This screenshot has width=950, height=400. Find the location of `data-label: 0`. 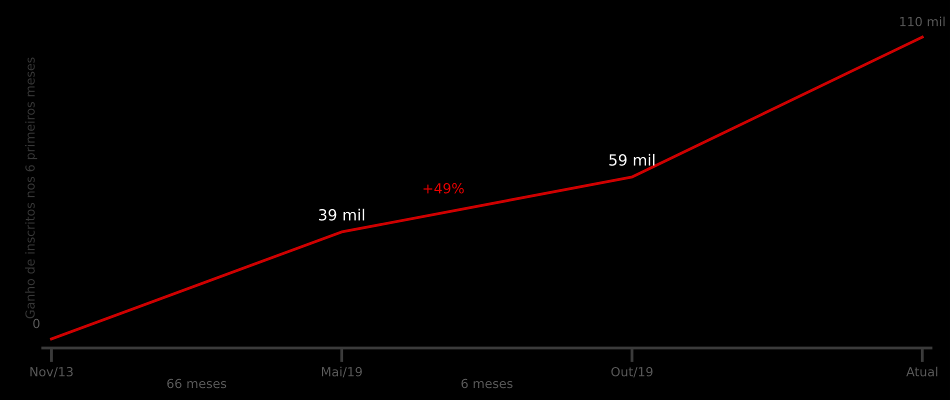

data-label: 0 is located at coordinates (36, 323).